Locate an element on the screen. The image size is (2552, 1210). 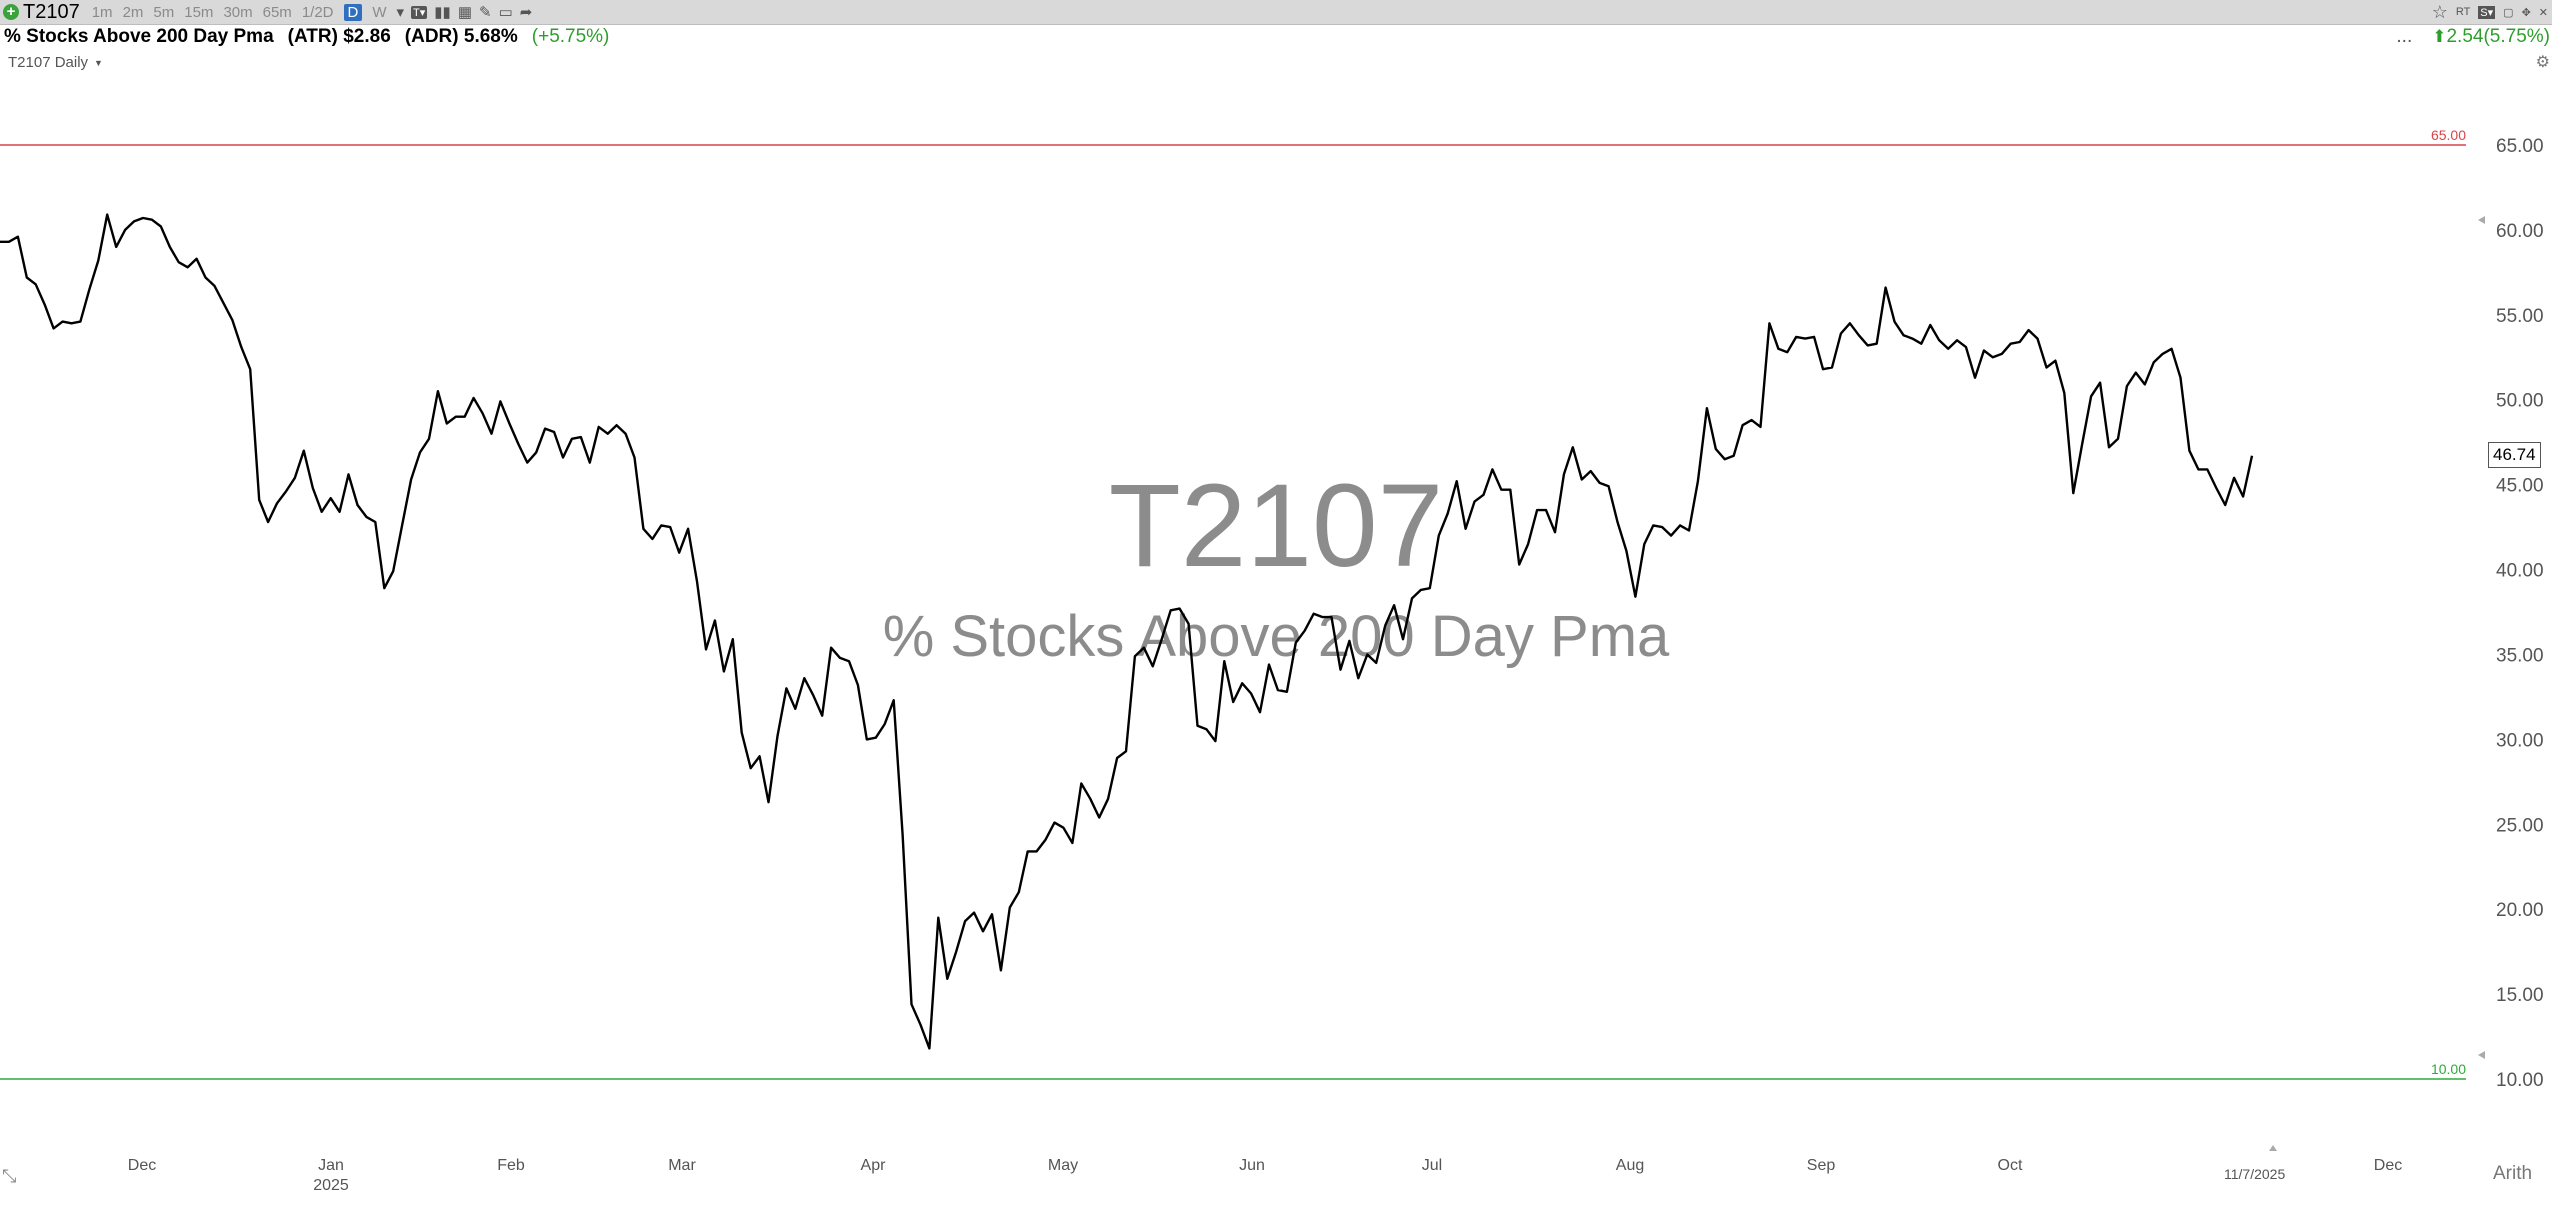
chart-settings-icon: ▦ is located at coordinates (464, 12).